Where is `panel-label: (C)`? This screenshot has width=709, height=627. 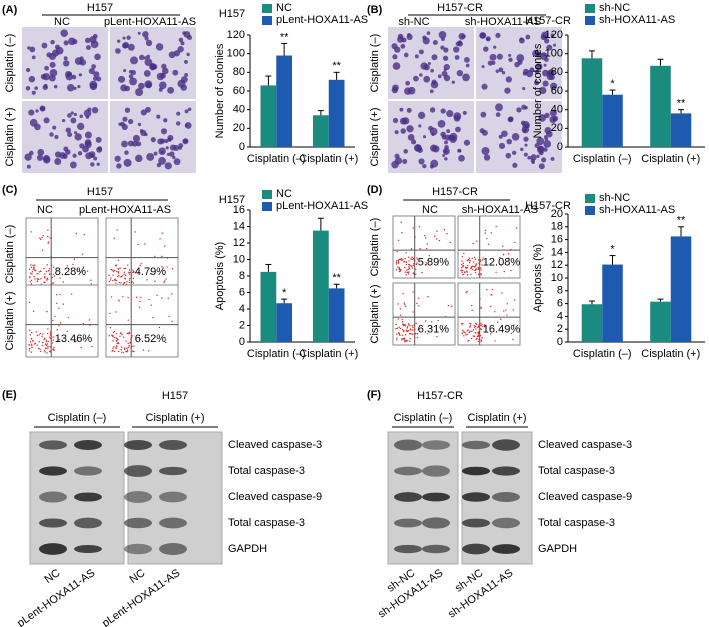 panel-label: (C) is located at coordinates (10, 190).